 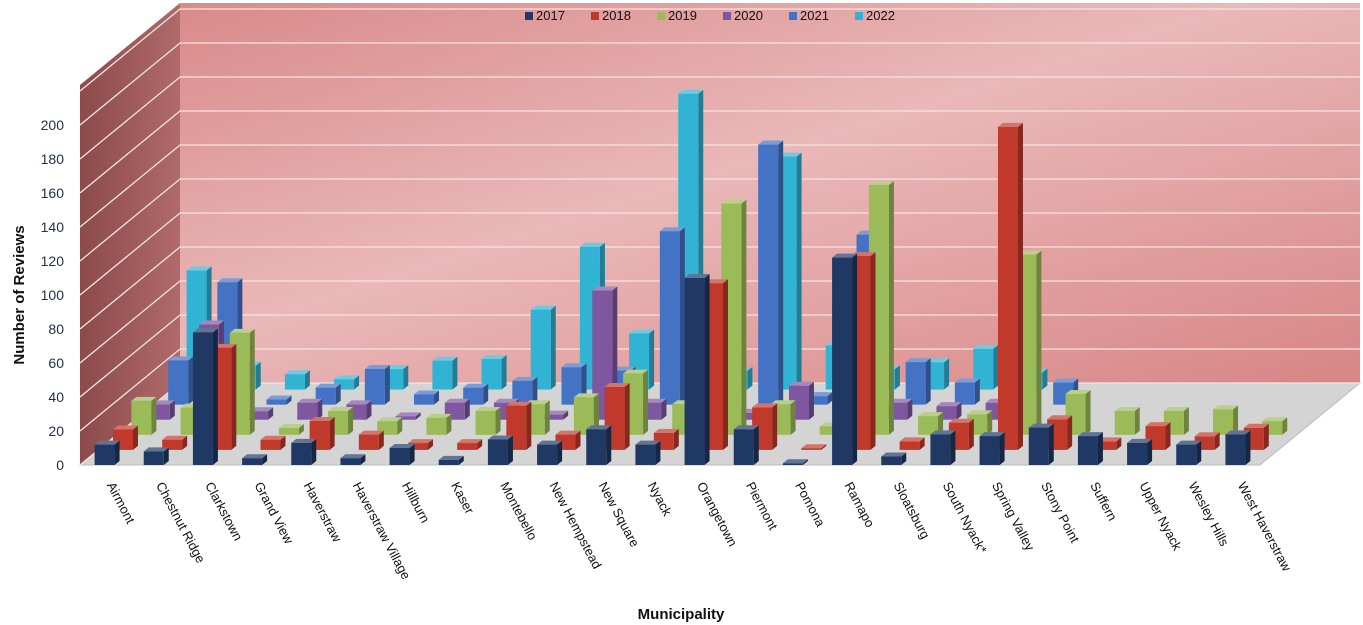 I want to click on bar-2020-Grand View, so click(x=310, y=409).